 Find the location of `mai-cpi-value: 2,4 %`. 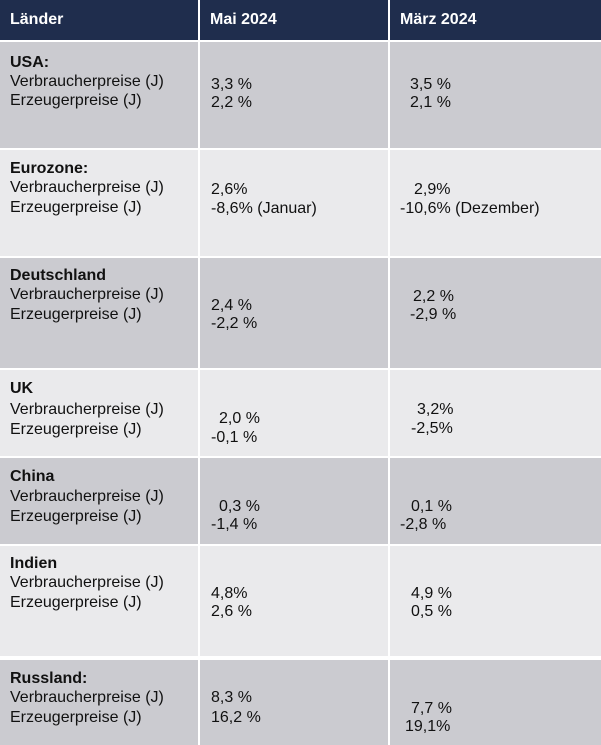

mai-cpi-value: 2,4 % is located at coordinates (231, 305).